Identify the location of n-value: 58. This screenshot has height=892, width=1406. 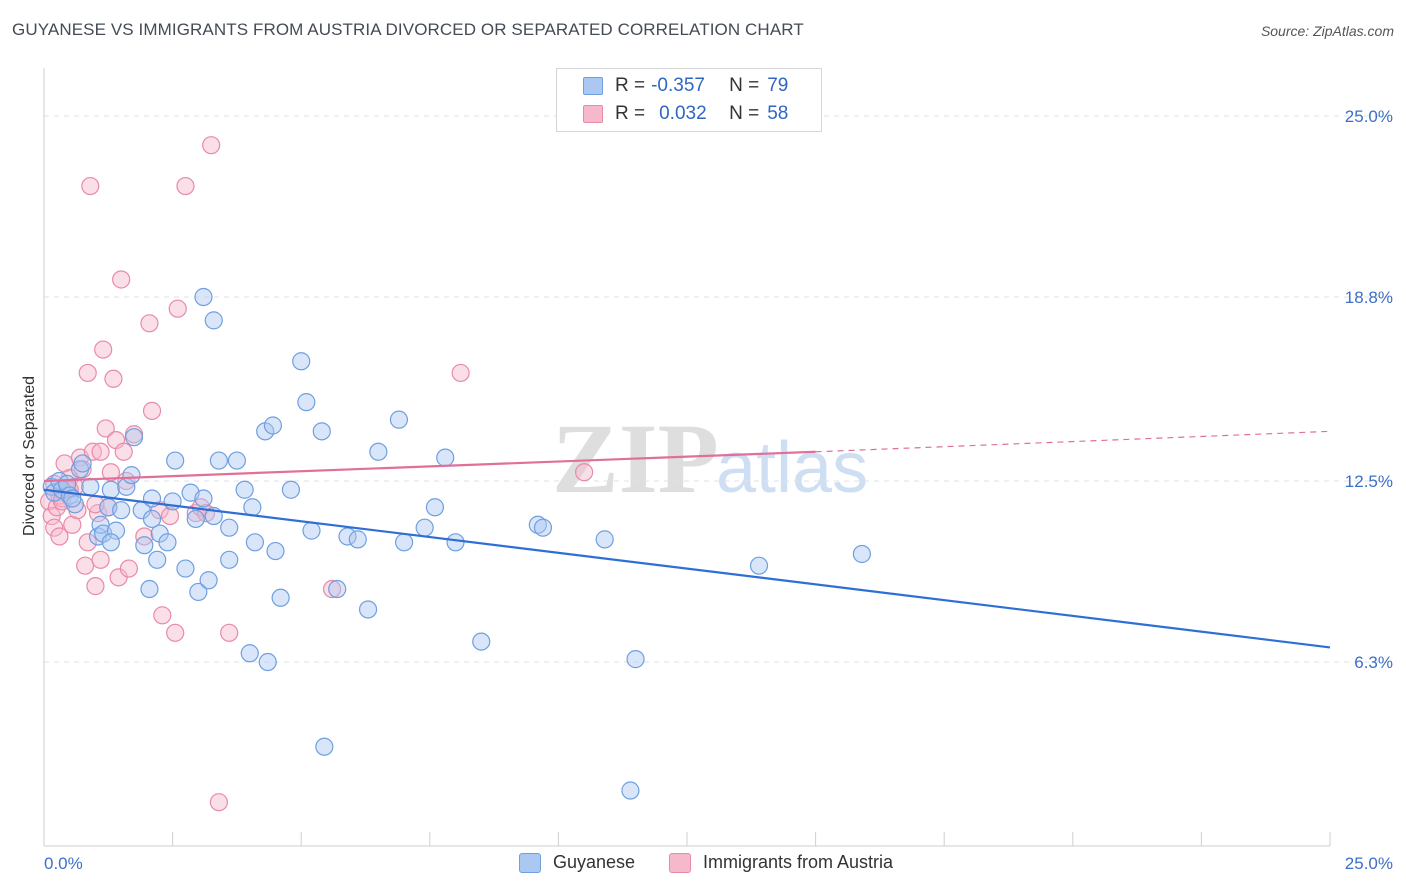
(778, 113).